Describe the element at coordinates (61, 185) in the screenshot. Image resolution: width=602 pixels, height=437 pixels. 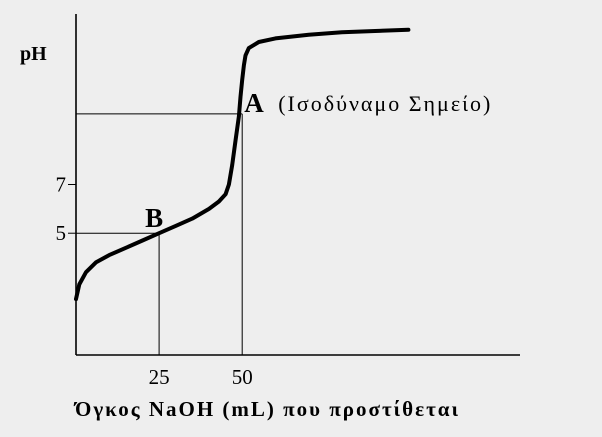
I see `y-tick-label: 7` at that location.